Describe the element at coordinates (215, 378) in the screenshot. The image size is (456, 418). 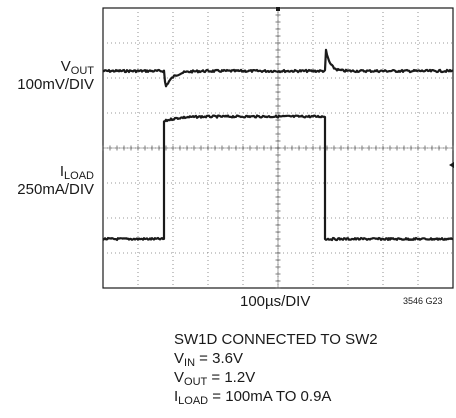
I see `condition-line: VOUT = 1.2V` at that location.